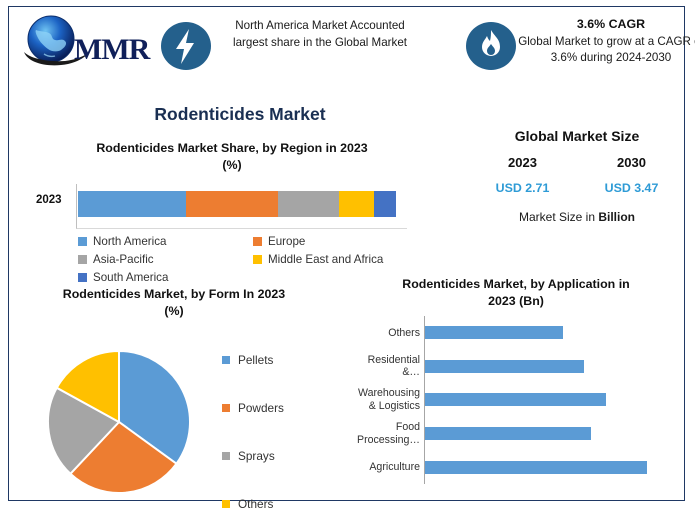 Image resolution: width=695 pixels, height=528 pixels. Describe the element at coordinates (165, 259) in the screenshot. I see `region-legend-item: Asia-Pacific` at that location.